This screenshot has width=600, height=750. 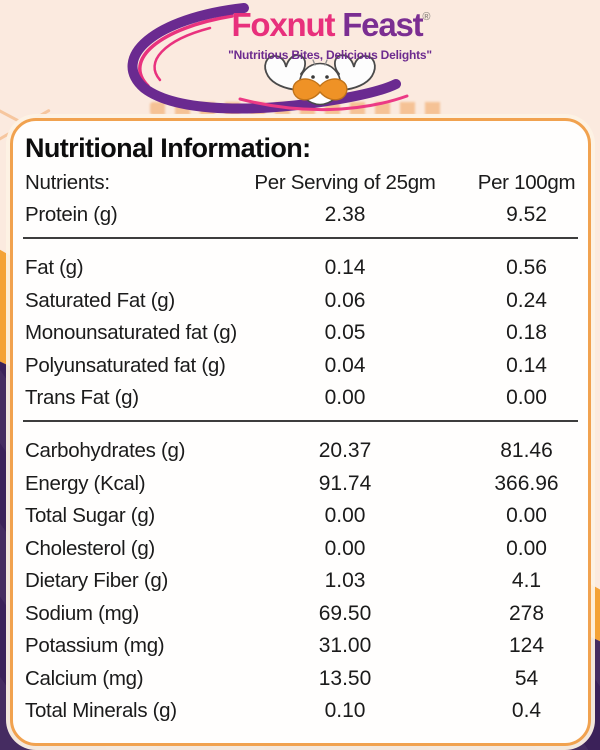 I want to click on value-per-serving: 2.38, so click(x=345, y=215).